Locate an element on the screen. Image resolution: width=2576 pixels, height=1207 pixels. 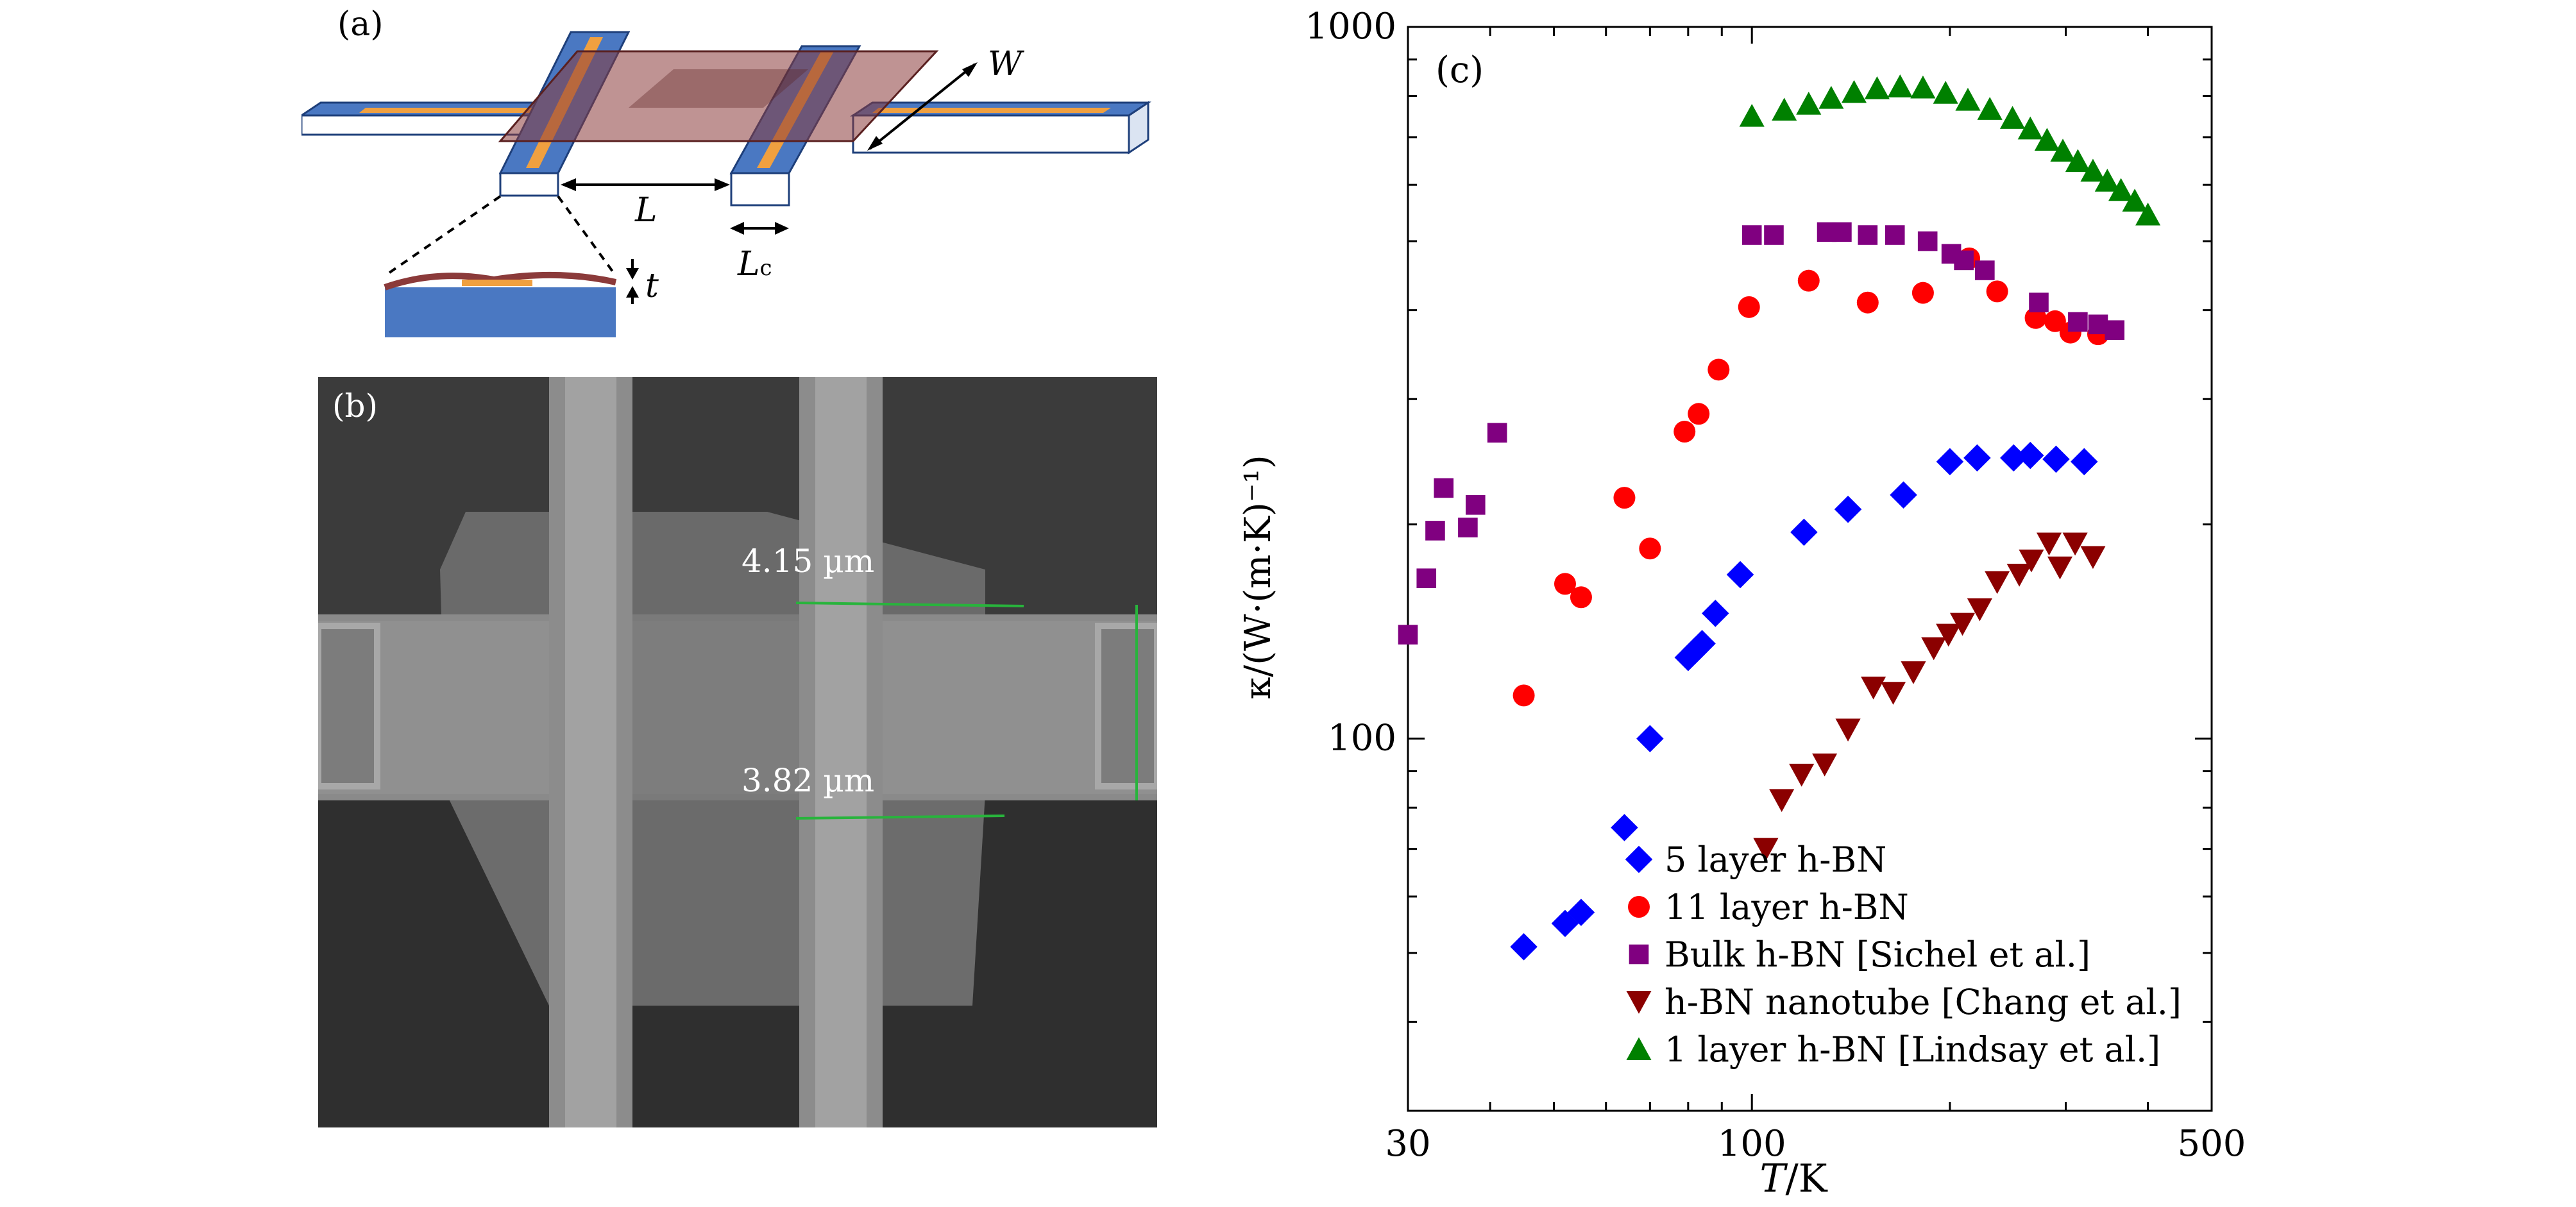
legend-entry: 11 layer h-BN is located at coordinates (1787, 907).